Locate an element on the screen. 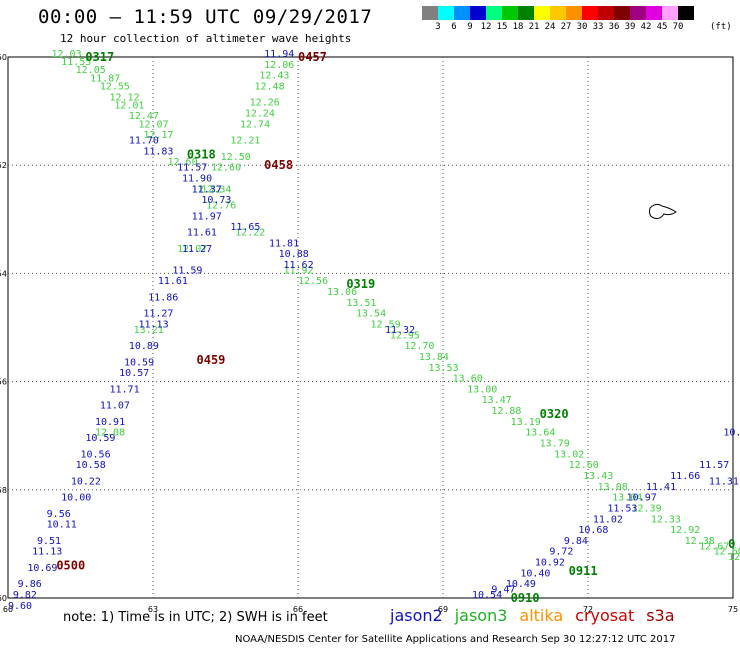 The height and width of the screenshot is (650, 740). wave-height-label: 10.49 is located at coordinates (521, 584).